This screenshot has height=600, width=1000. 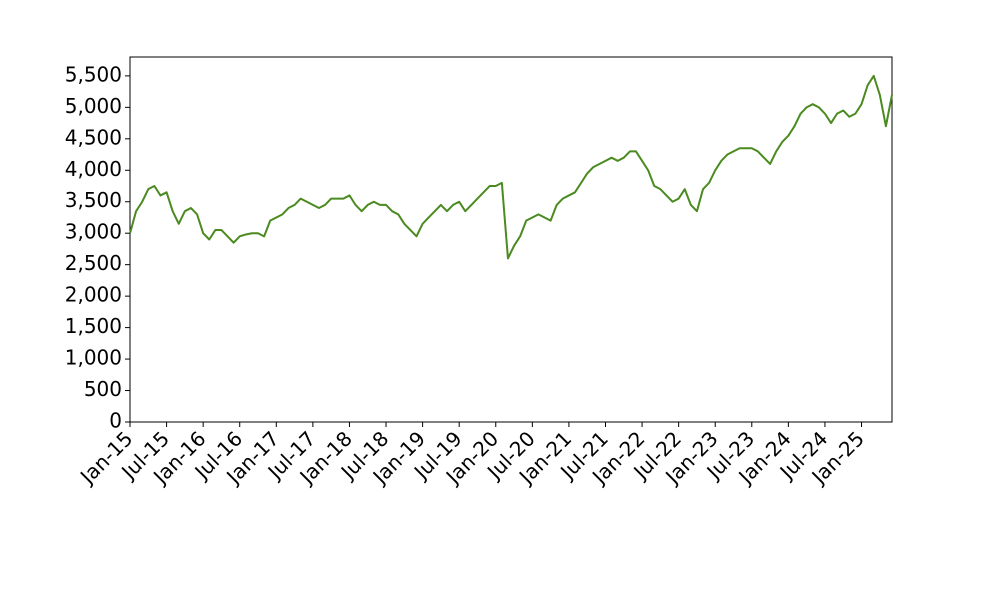 What do you see at coordinates (93, 200) in the screenshot?
I see `y-tick-label: 3,500` at bounding box center [93, 200].